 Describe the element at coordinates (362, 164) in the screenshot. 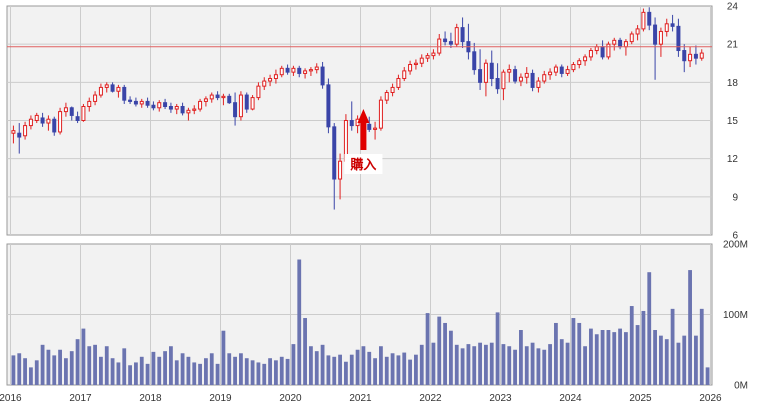

I see `buy-label: 購入` at that location.